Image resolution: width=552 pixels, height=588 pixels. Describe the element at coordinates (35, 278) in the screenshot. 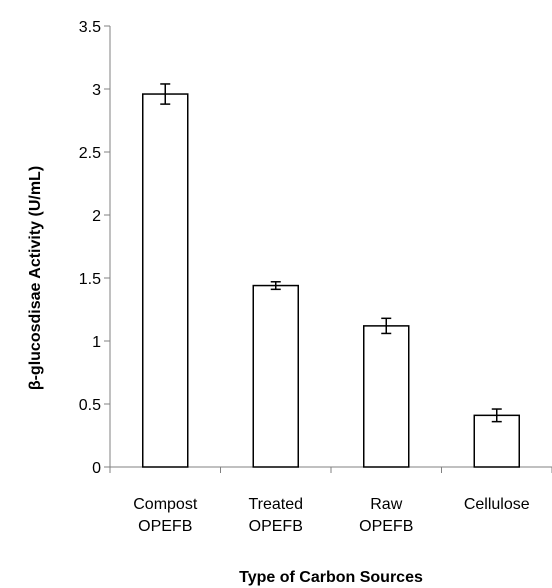

I see `y-axis-title: β-glucosdisae Activity (U/mL)` at that location.